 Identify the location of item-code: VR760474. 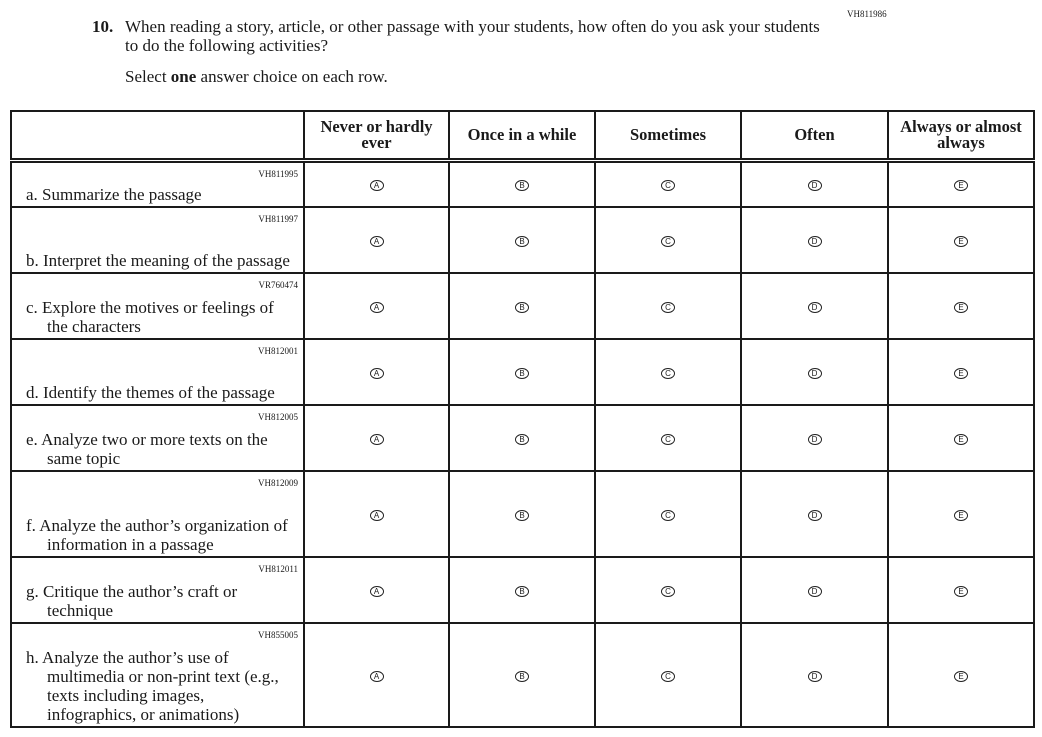
(278, 284).